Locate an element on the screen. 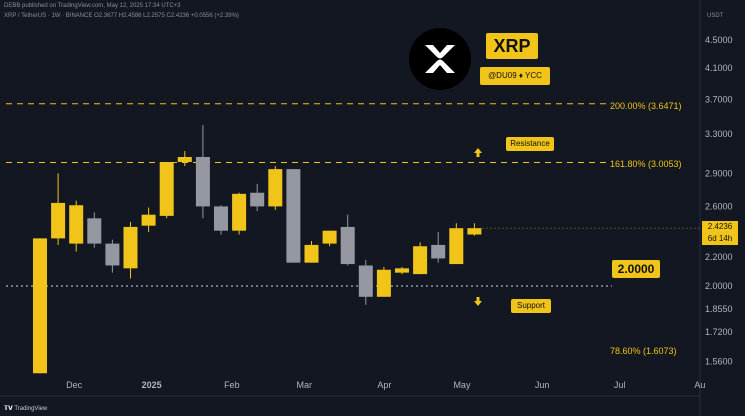  y-tick-label: 4.5000 is located at coordinates (719, 40).